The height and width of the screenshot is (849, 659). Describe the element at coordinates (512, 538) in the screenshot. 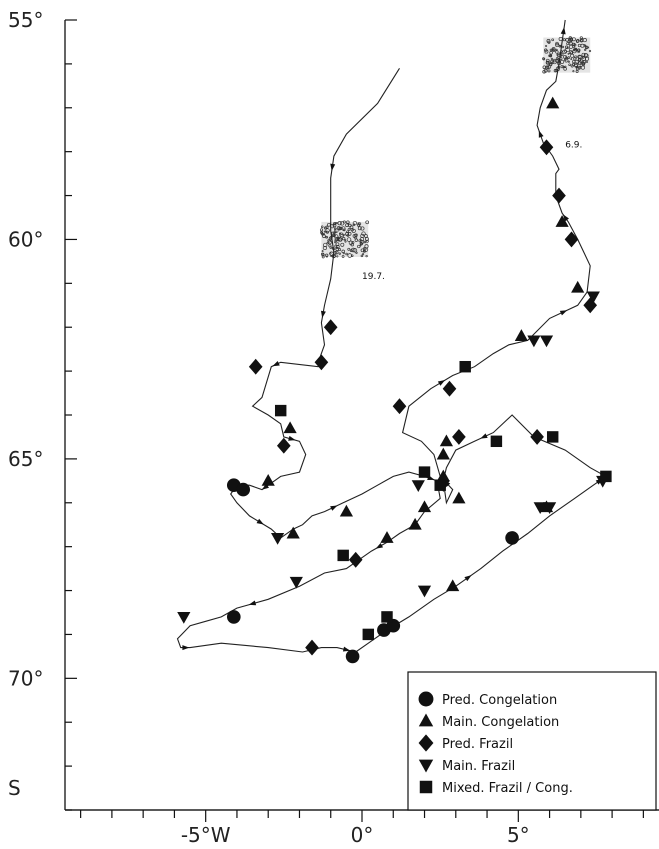

I see `circle-marker` at that location.